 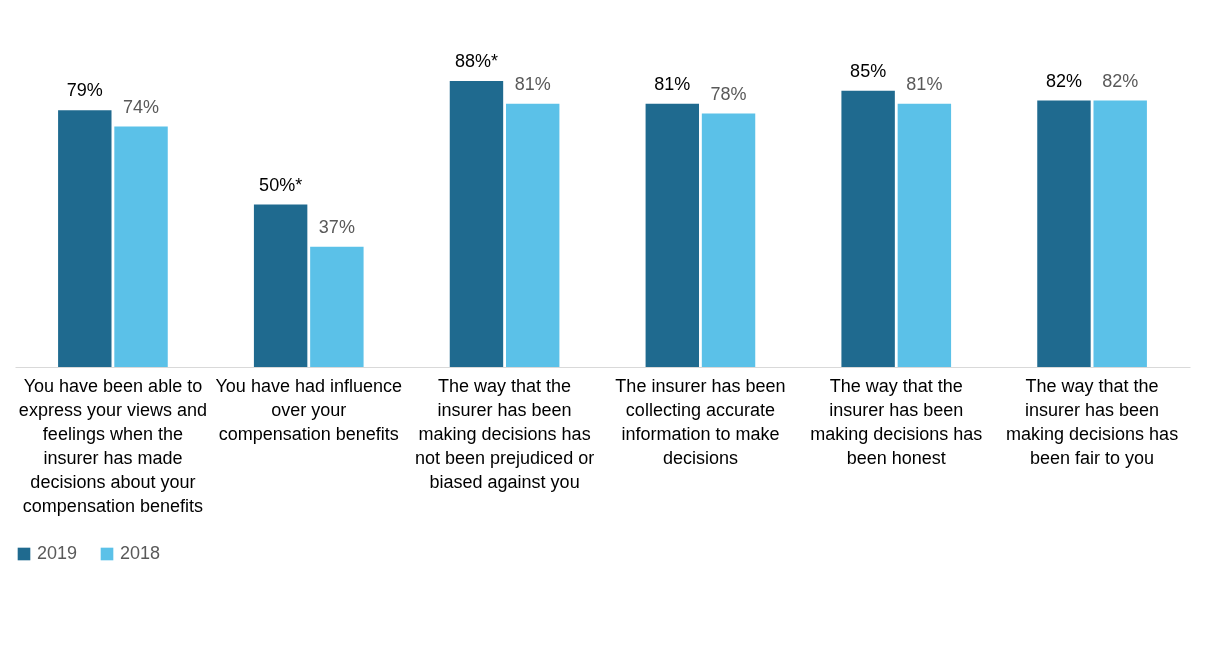 I want to click on legend-label: 2018, so click(x=140, y=553).